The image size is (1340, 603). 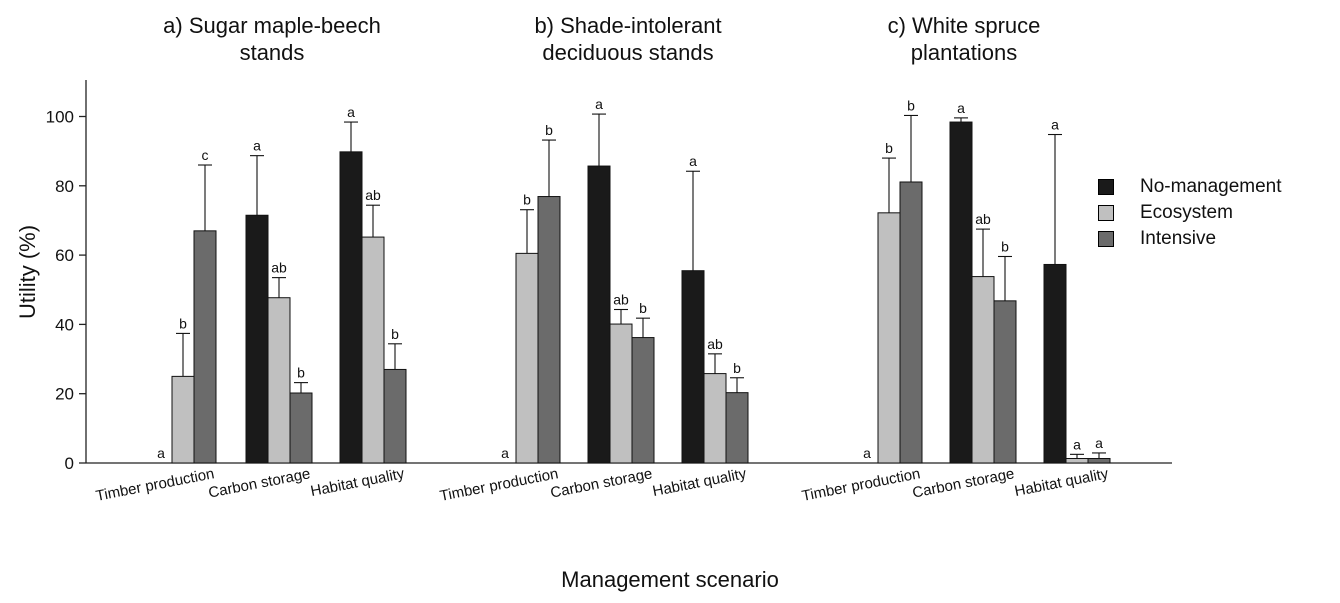 What do you see at coordinates (64, 324) in the screenshot?
I see `y-tick-label: 40` at bounding box center [64, 324].